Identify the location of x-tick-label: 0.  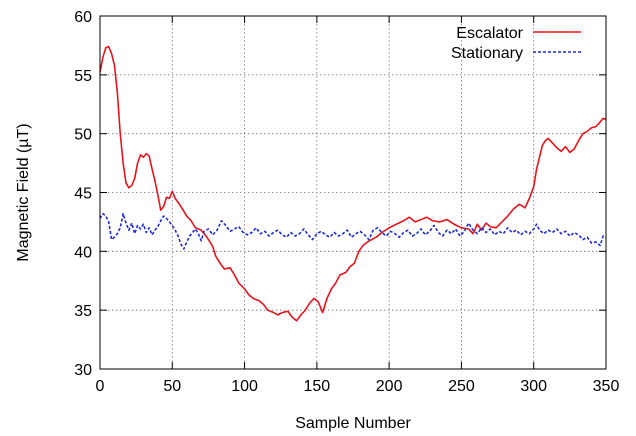
(100, 386).